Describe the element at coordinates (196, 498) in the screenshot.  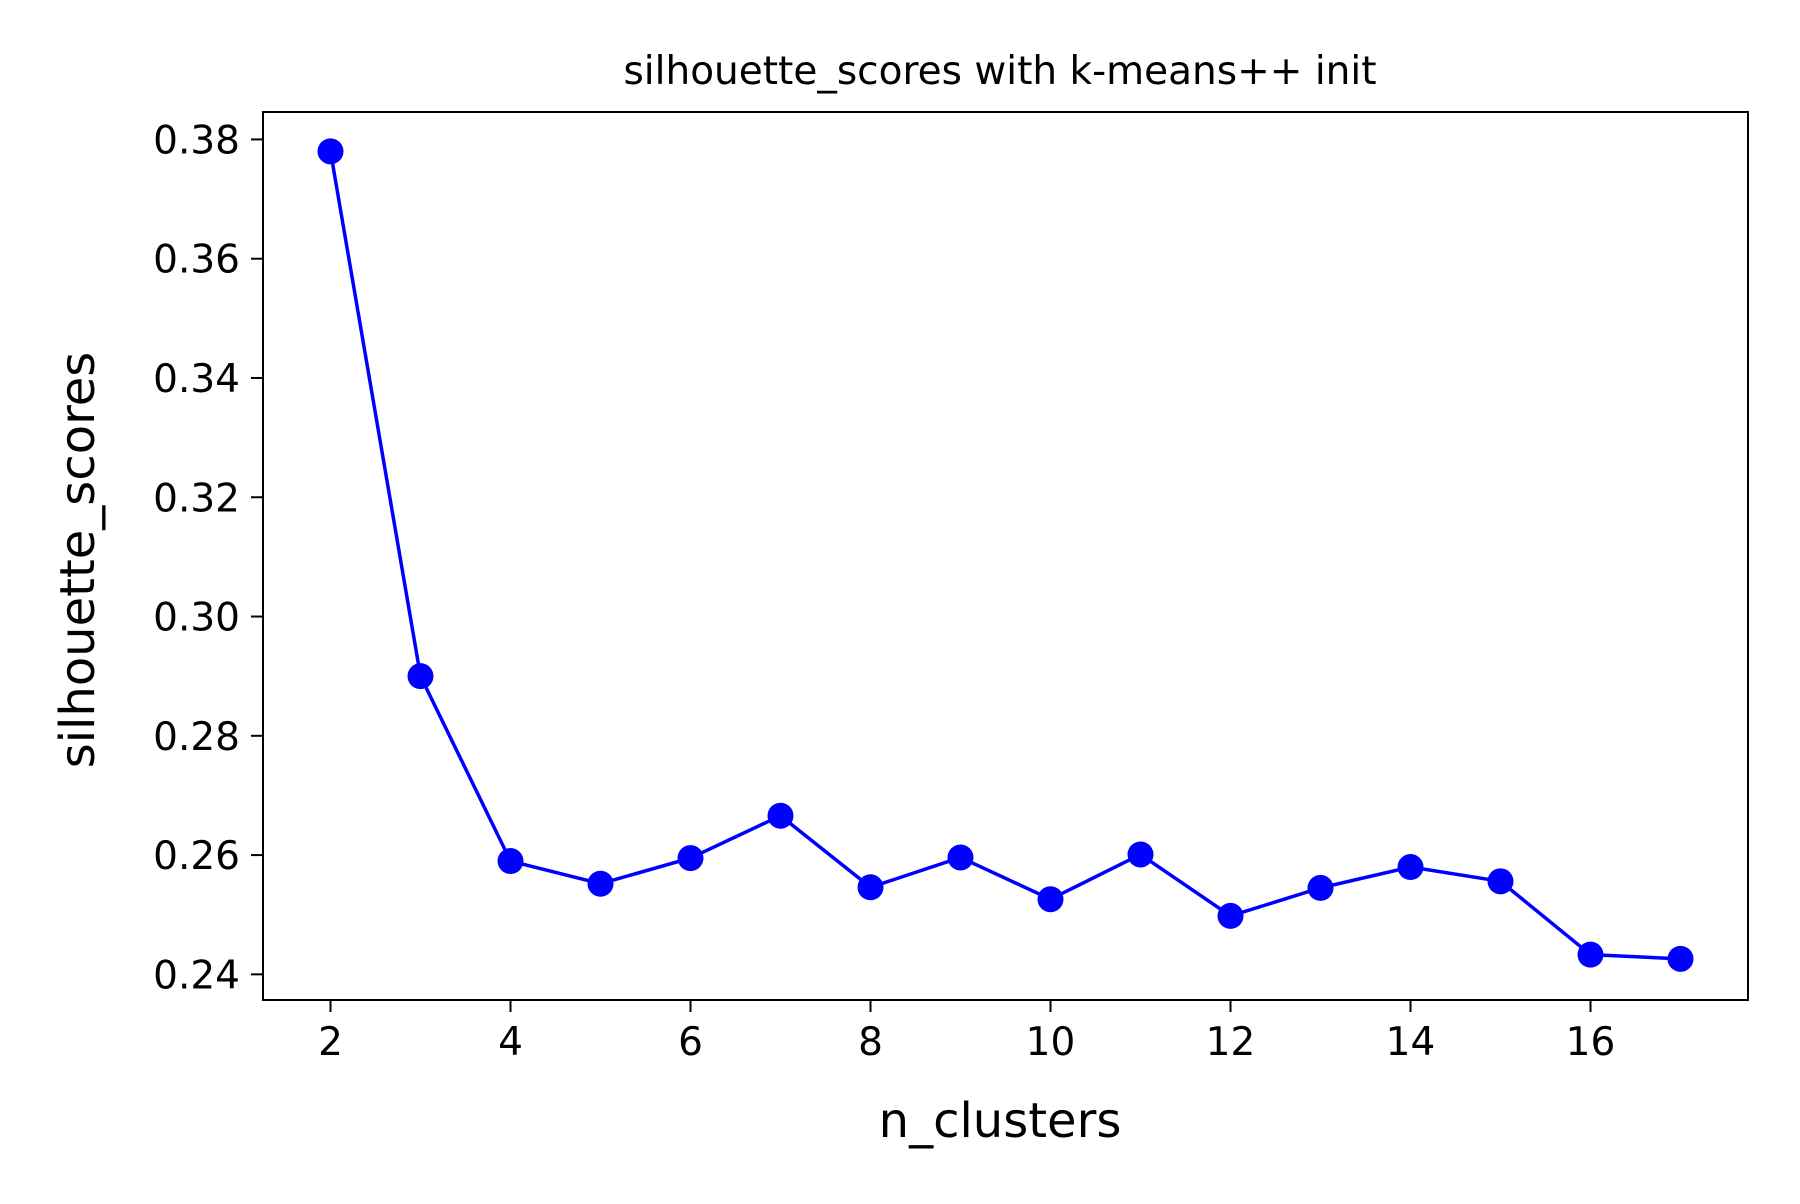
I see `y-tick-label: 0.32` at that location.